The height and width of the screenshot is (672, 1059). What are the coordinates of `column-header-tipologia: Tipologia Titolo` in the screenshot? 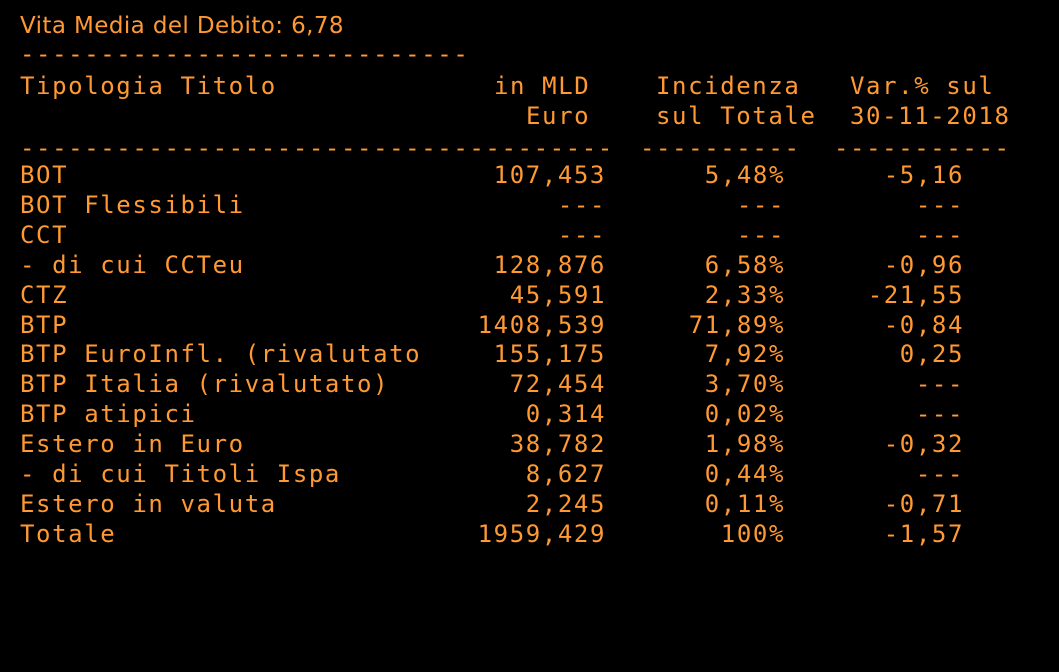 It's located at (148, 86).